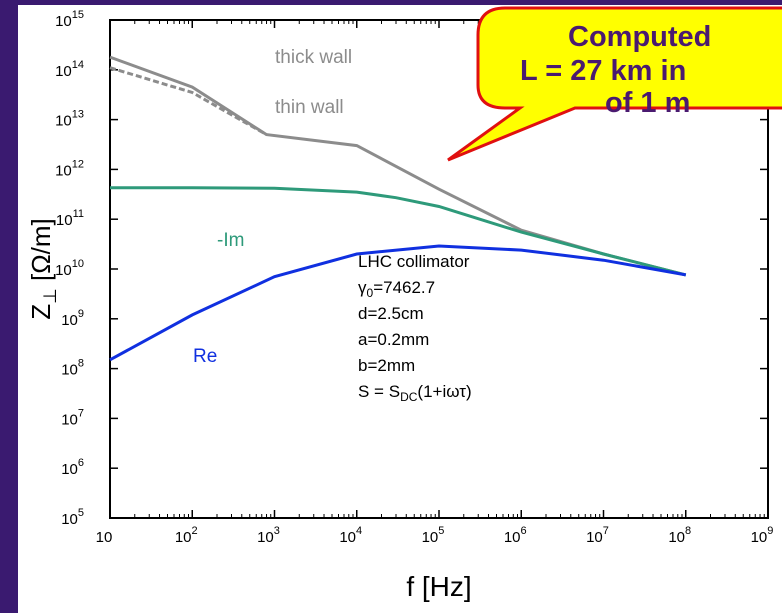  I want to click on x-tick-label: 10, so click(104, 537).